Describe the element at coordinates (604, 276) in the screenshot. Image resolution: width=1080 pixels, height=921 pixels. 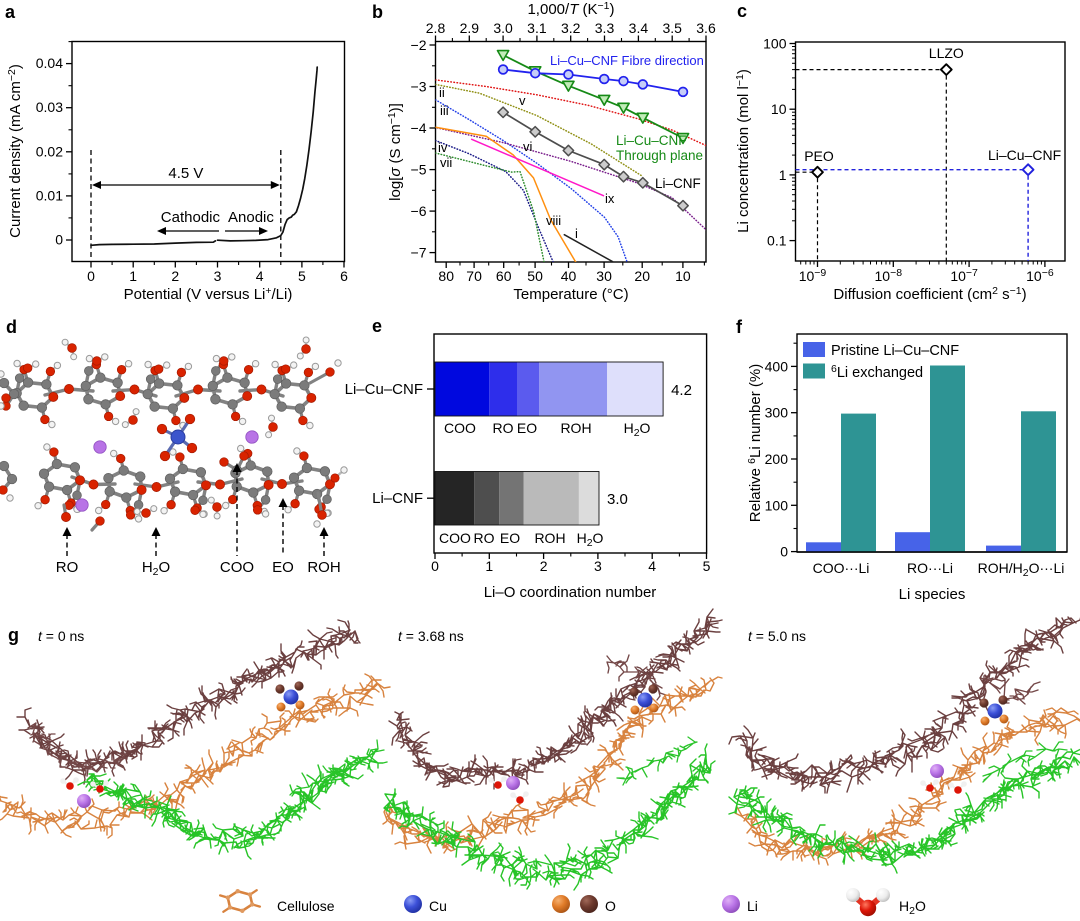
I see `svg-text: 30` at that location.